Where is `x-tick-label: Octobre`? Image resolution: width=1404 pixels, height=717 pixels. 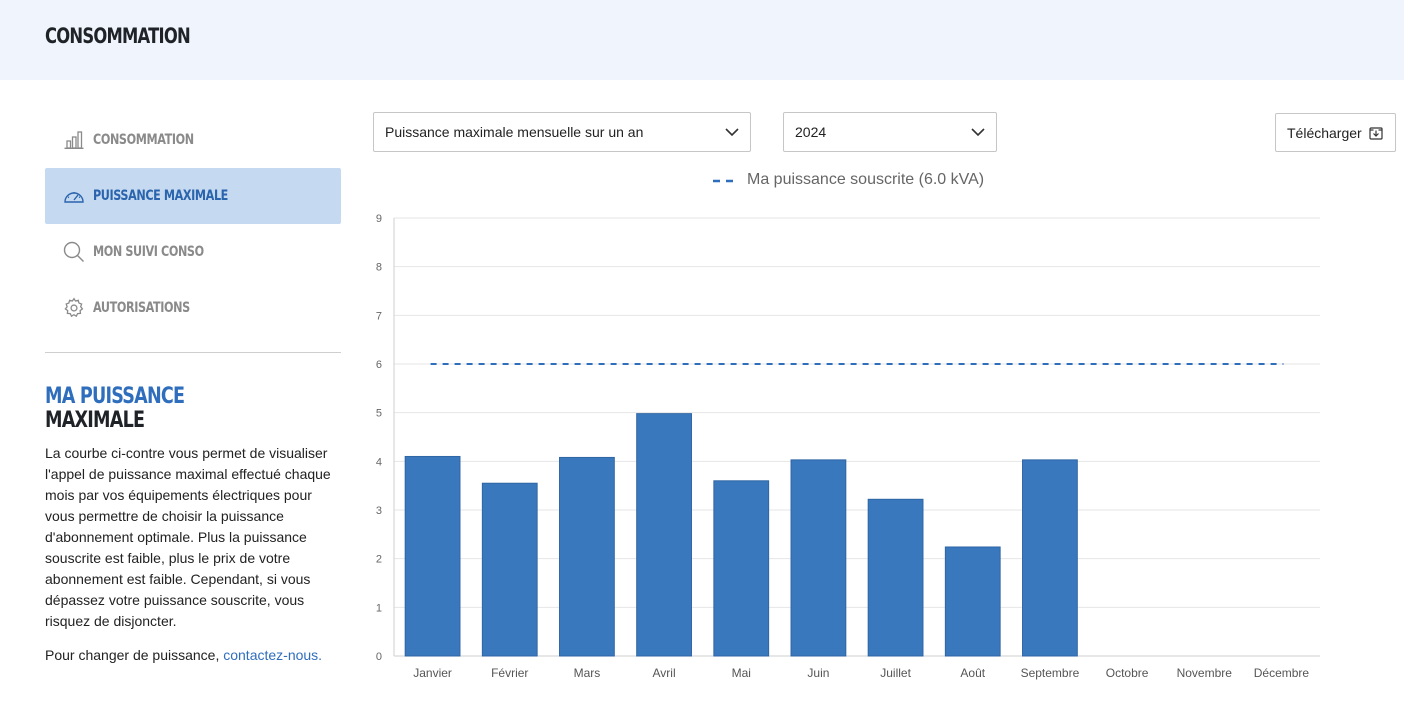 x-tick-label: Octobre is located at coordinates (1127, 673).